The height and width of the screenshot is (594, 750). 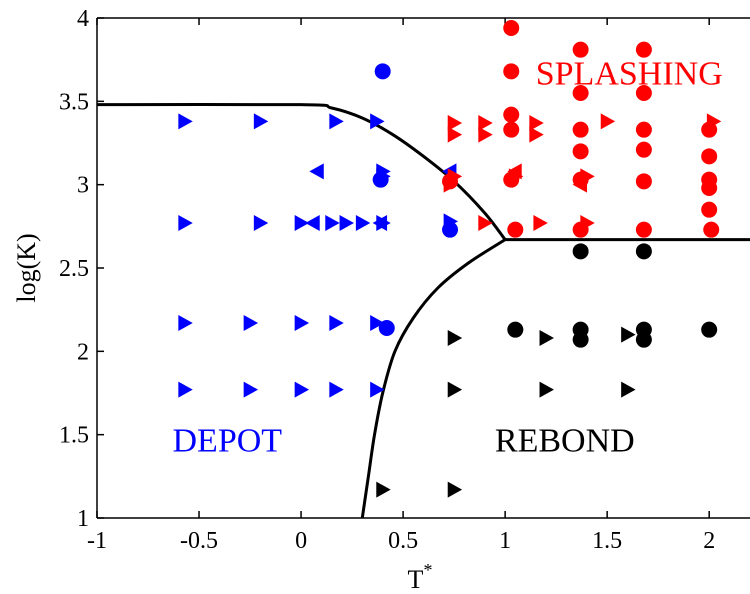 What do you see at coordinates (505, 541) in the screenshot?
I see `x-tick-label: 1` at bounding box center [505, 541].